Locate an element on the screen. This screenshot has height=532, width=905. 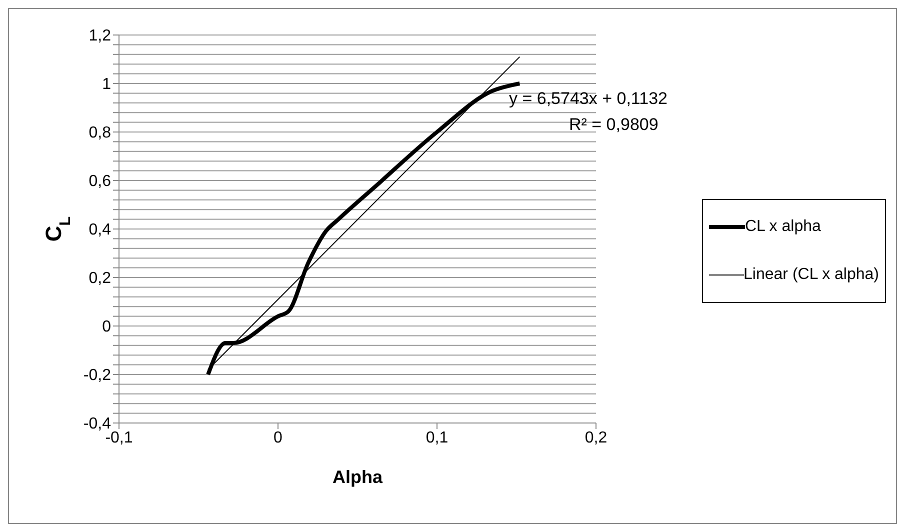
legend-label: Linear (CL x alpha) is located at coordinates (811, 275).